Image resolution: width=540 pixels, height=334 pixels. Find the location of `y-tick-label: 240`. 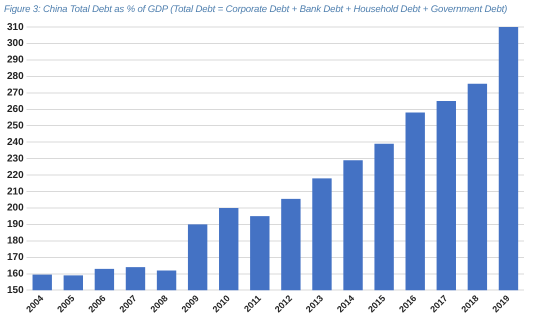

y-tick-label: 240 is located at coordinates (15, 142).